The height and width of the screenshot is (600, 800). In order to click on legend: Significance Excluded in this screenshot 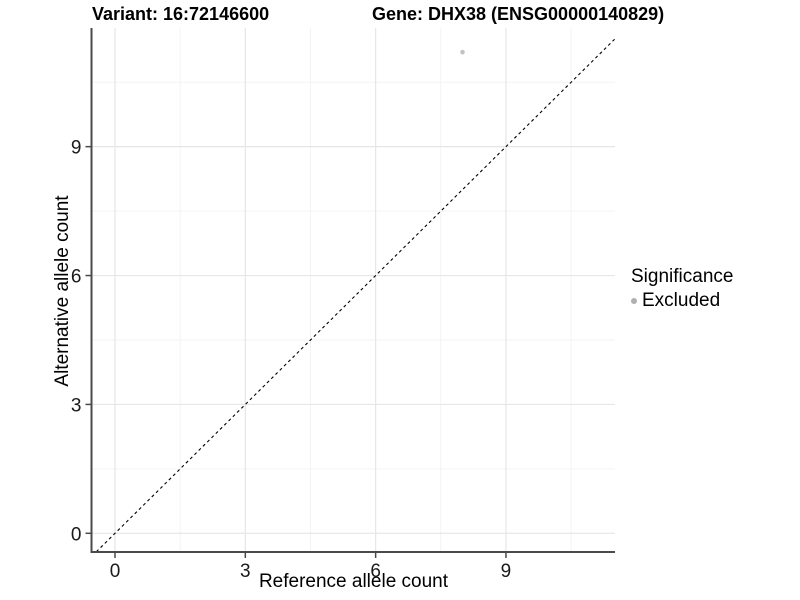, I will do `click(682, 289)`.